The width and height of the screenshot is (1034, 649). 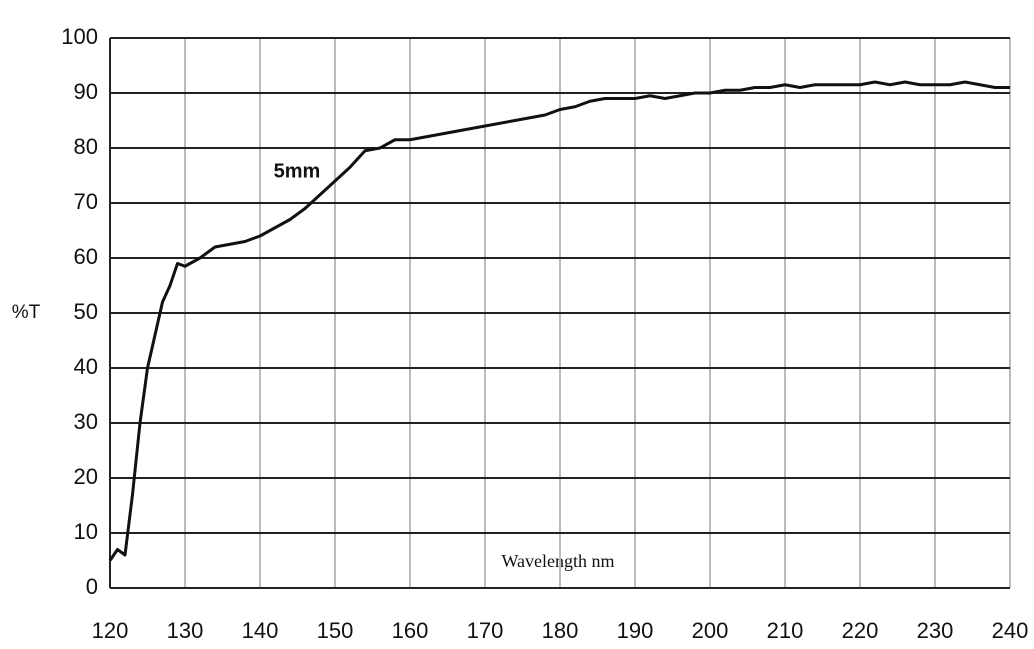 I want to click on x-tick-label: 140, so click(x=260, y=630).